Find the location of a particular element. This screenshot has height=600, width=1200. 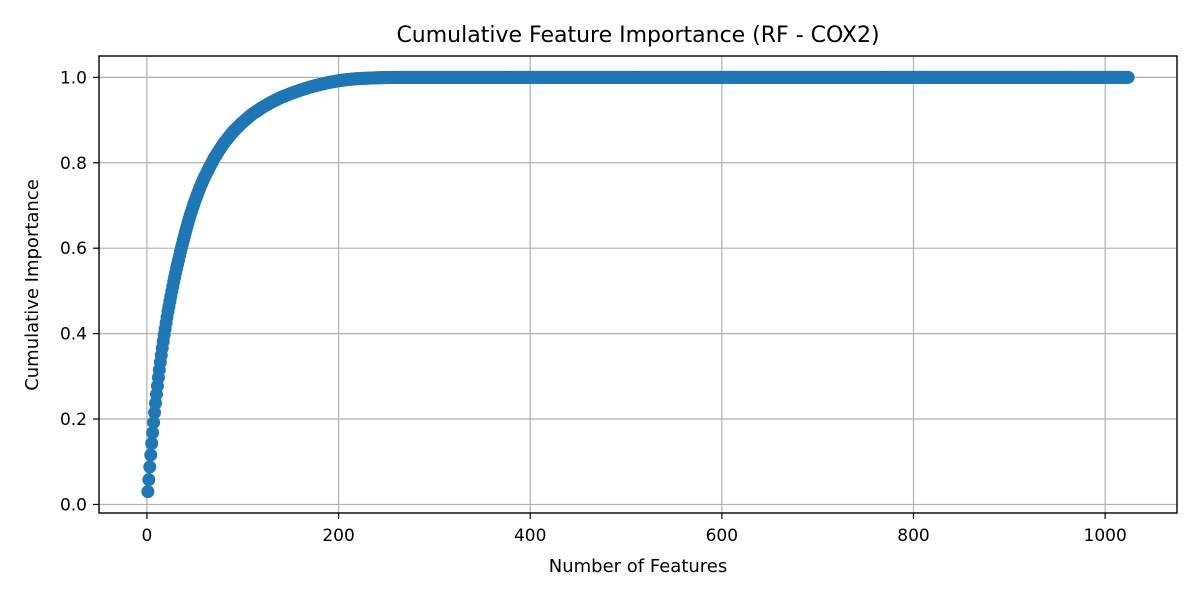

y-tick-label: 0.4 is located at coordinates (73, 335).